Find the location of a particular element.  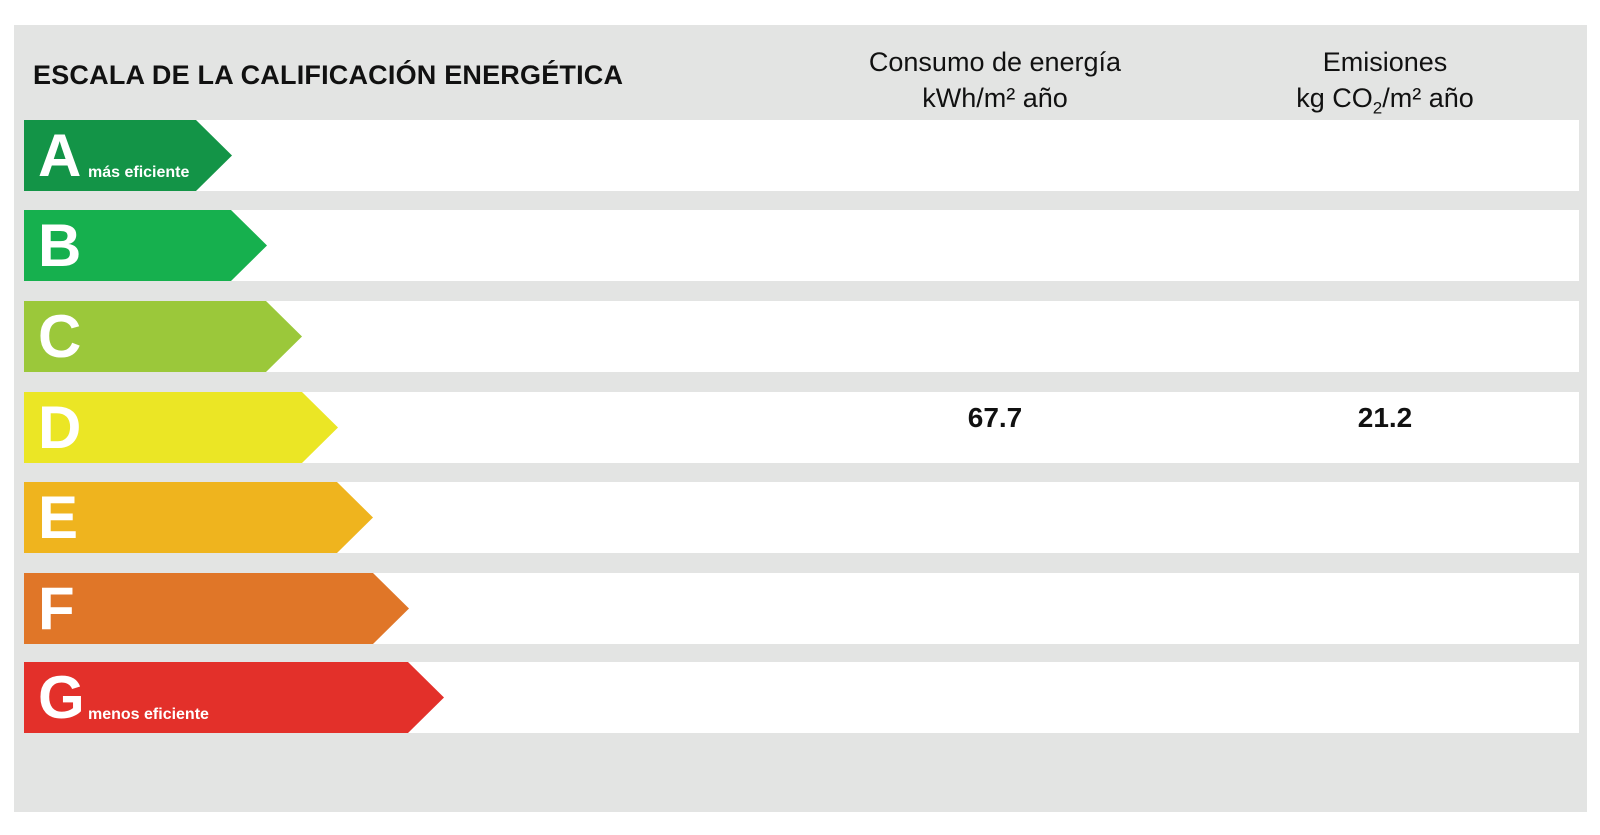

rating-arrow-d: D is located at coordinates (181, 427).